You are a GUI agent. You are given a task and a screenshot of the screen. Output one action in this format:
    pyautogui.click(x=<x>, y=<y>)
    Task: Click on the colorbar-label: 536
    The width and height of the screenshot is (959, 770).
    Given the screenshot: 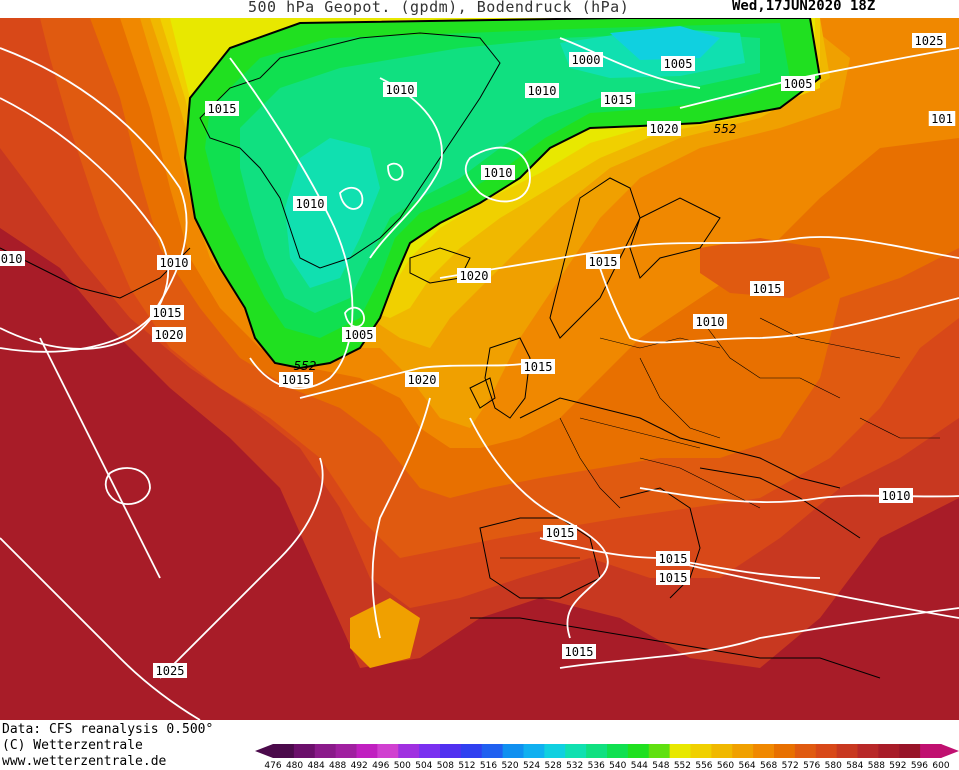 What is the action you would take?
    pyautogui.click(x=596, y=765)
    